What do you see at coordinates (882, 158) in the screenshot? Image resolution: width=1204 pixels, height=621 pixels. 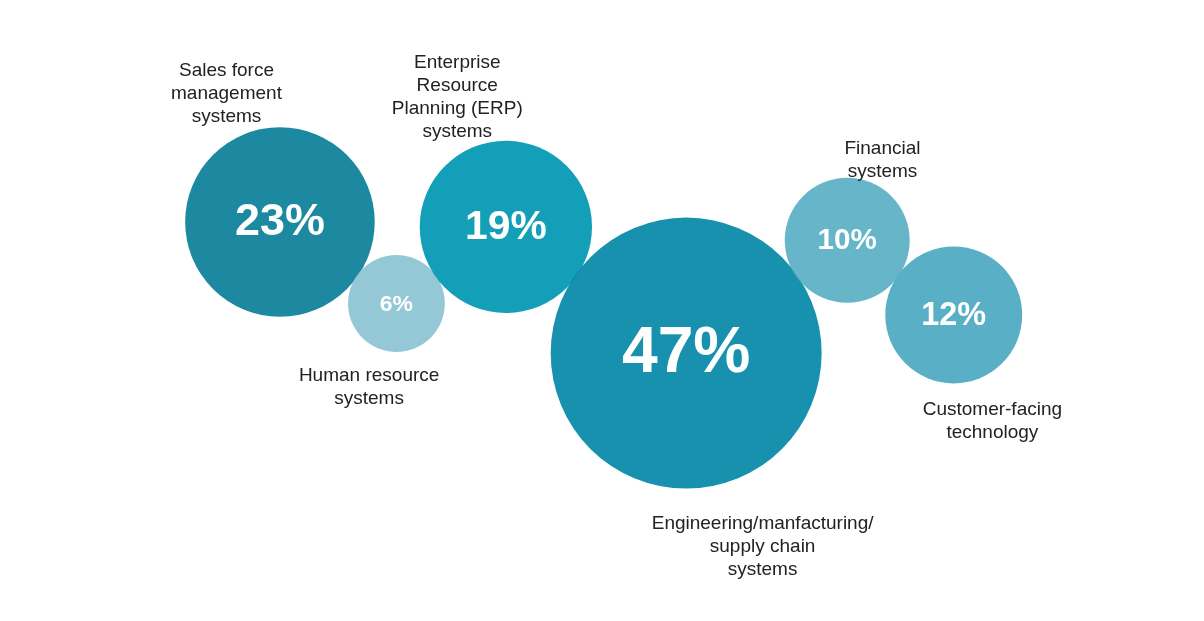 I see `category-label: Financial systems` at bounding box center [882, 158].